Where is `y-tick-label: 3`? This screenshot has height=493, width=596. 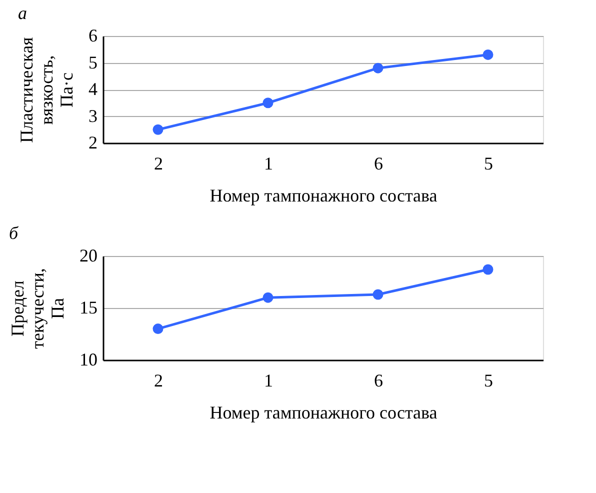 y-tick-label: 3 is located at coordinates (93, 116).